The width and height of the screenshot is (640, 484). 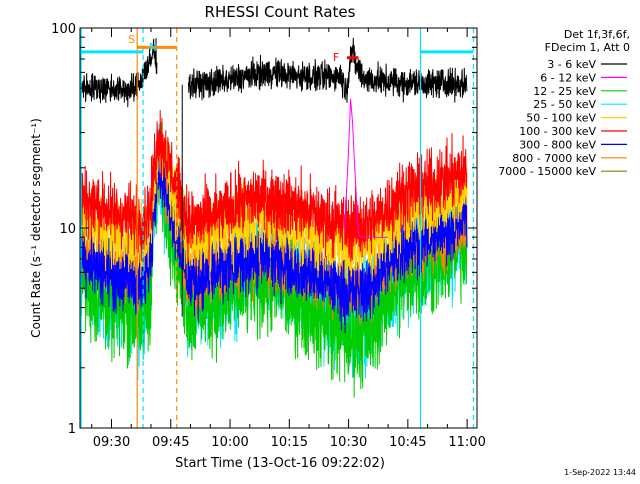 I want to click on legend-header-line: Det 1f,3f,6f,, so click(x=597, y=34).